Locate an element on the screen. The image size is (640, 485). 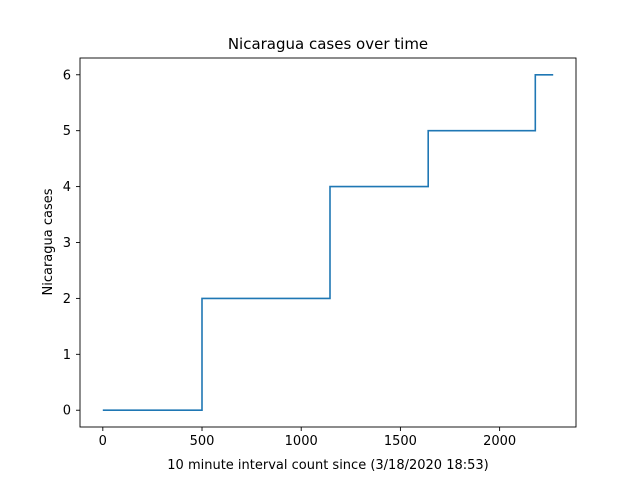
y-tick-label: 3 is located at coordinates (67, 243).